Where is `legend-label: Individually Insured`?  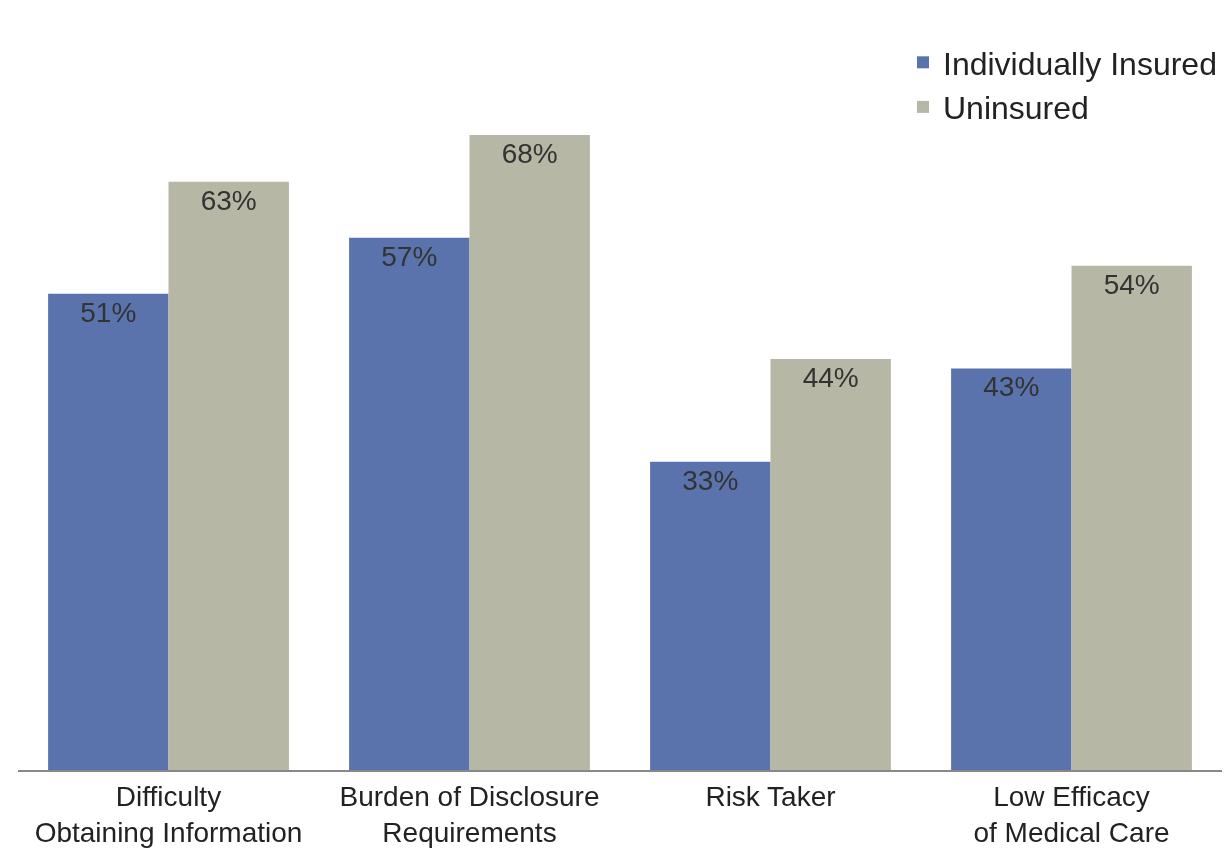 legend-label: Individually Insured is located at coordinates (1080, 63).